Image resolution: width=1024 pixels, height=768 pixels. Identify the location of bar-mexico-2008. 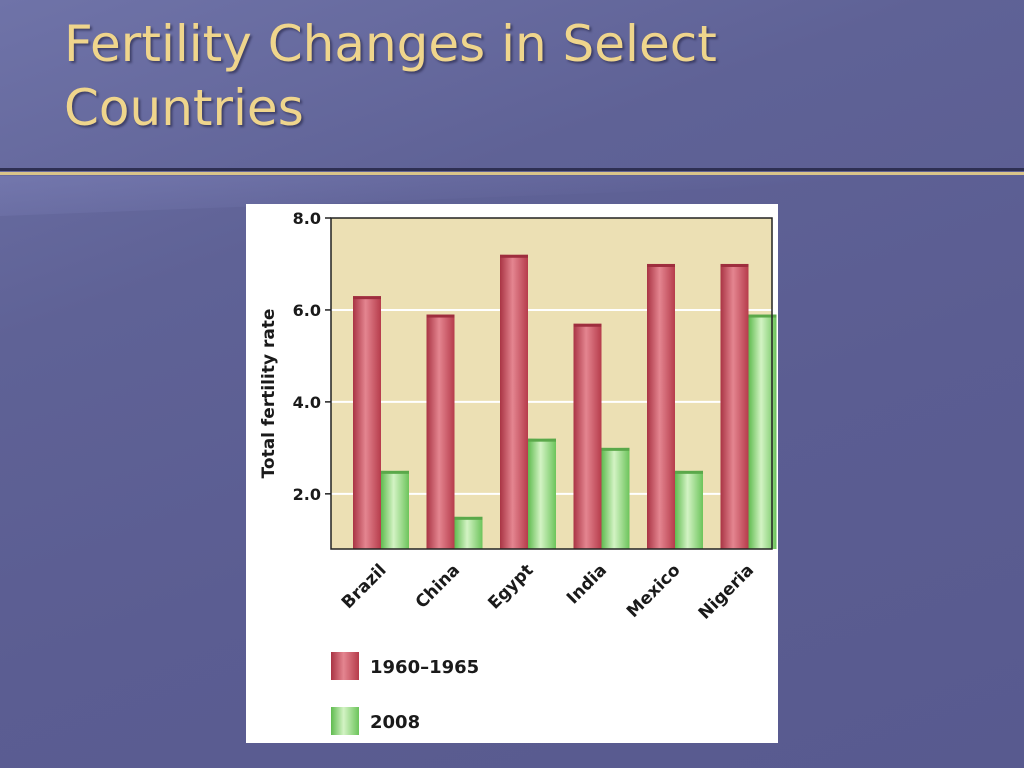
(689, 509).